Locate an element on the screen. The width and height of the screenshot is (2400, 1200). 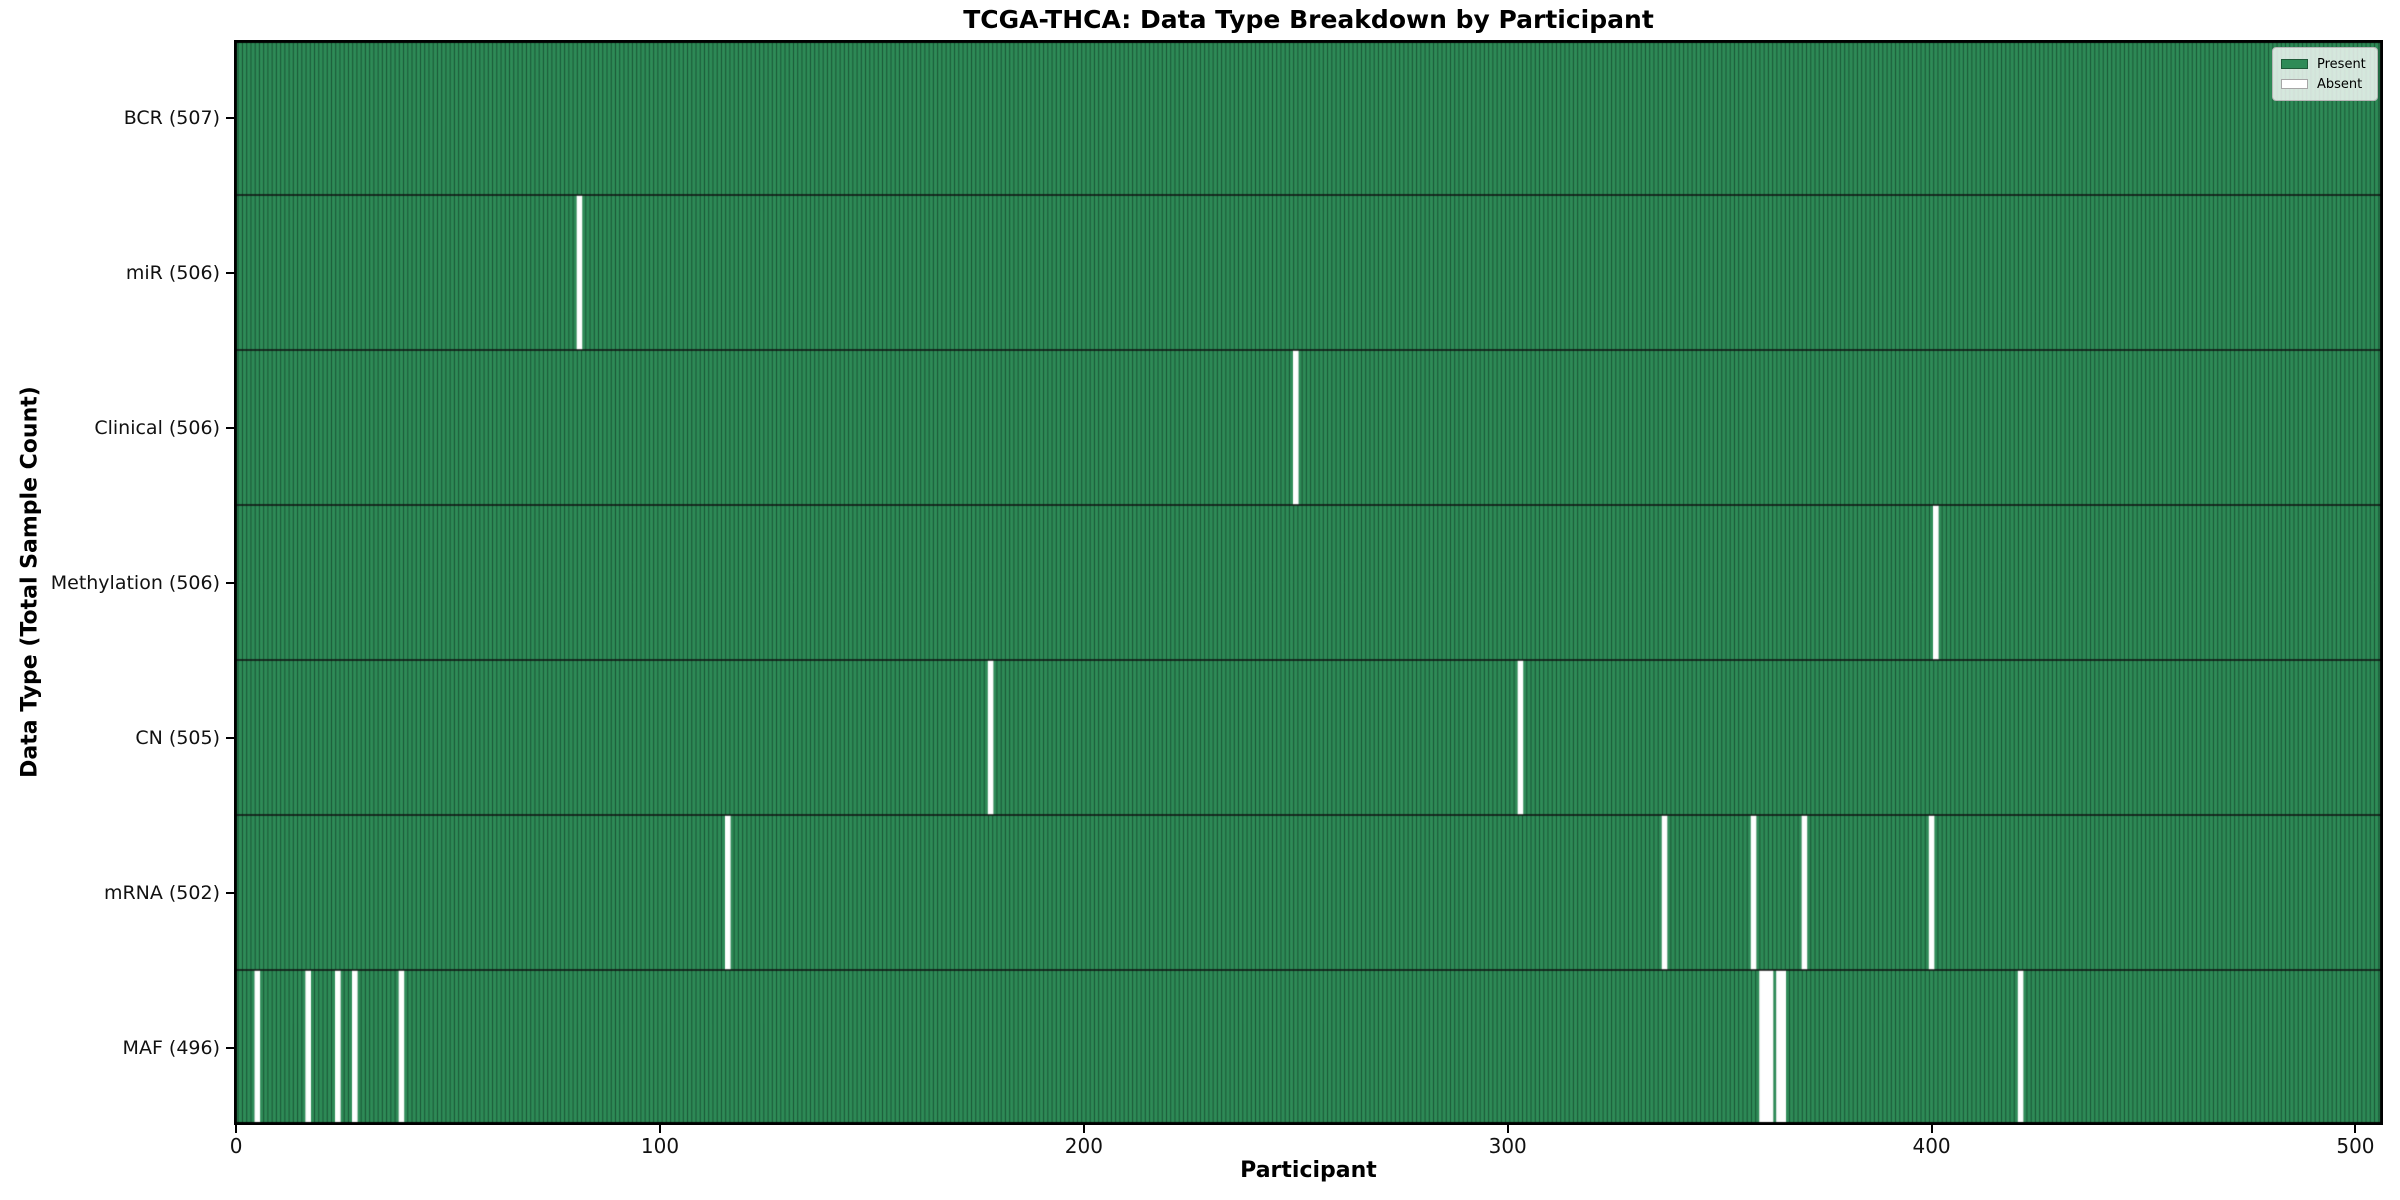
x-tick-label: 0 is located at coordinates (236, 1146).